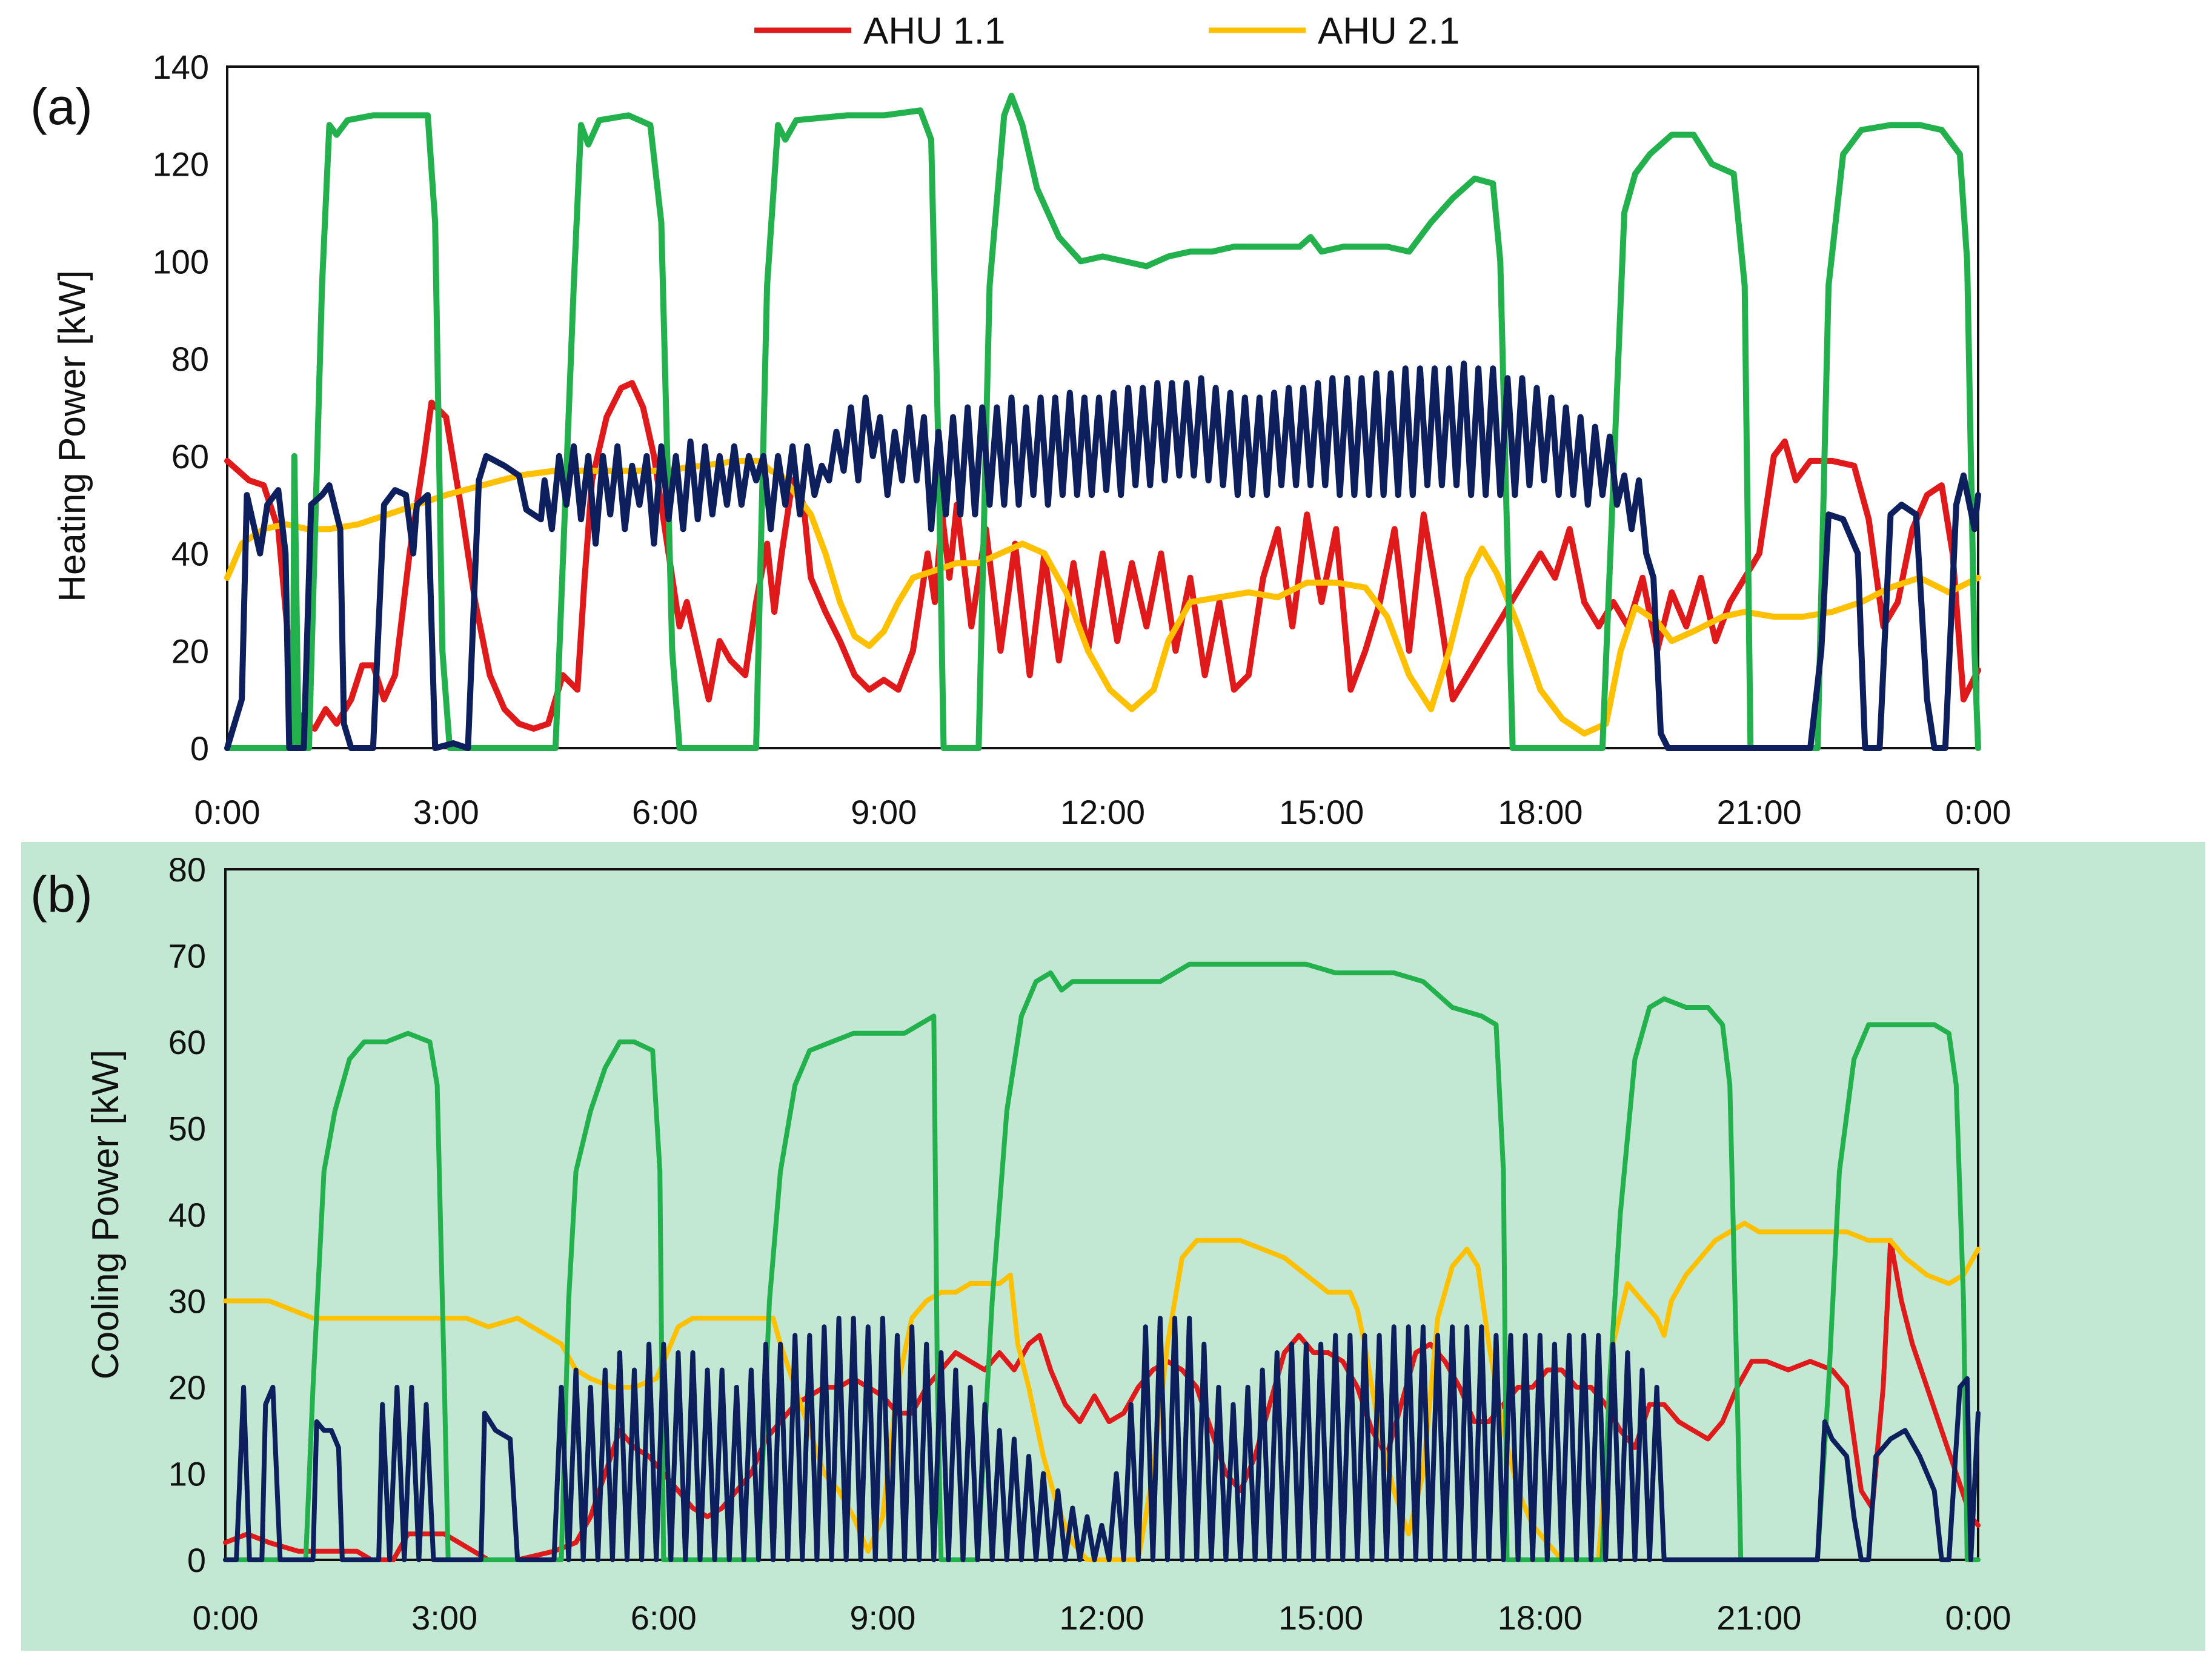 Image resolution: width=2212 pixels, height=1661 pixels. Describe the element at coordinates (882, 1618) in the screenshot. I see `panel-b-x-tick-label: 9:00` at that location.